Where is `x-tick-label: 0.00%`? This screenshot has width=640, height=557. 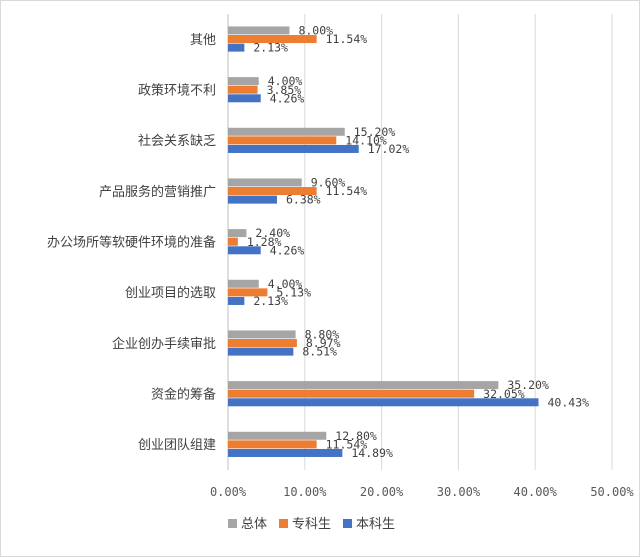
x-tick-label: 0.00% is located at coordinates (228, 492).